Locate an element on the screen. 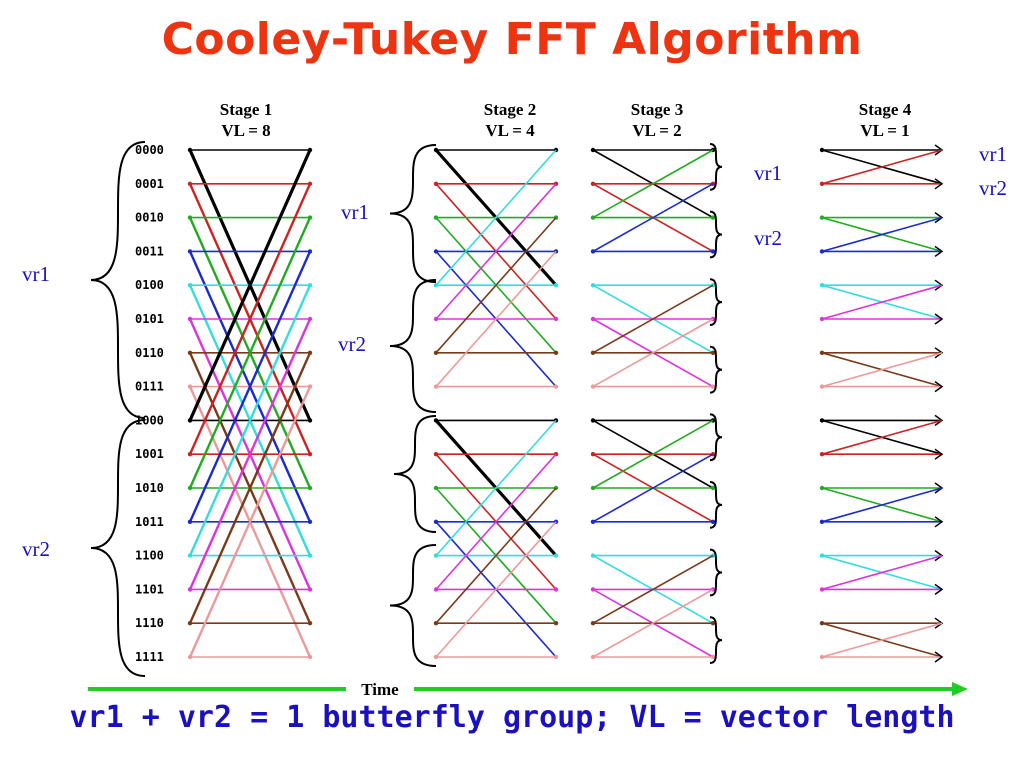  stage-title: Stage 4 is located at coordinates (885, 109).